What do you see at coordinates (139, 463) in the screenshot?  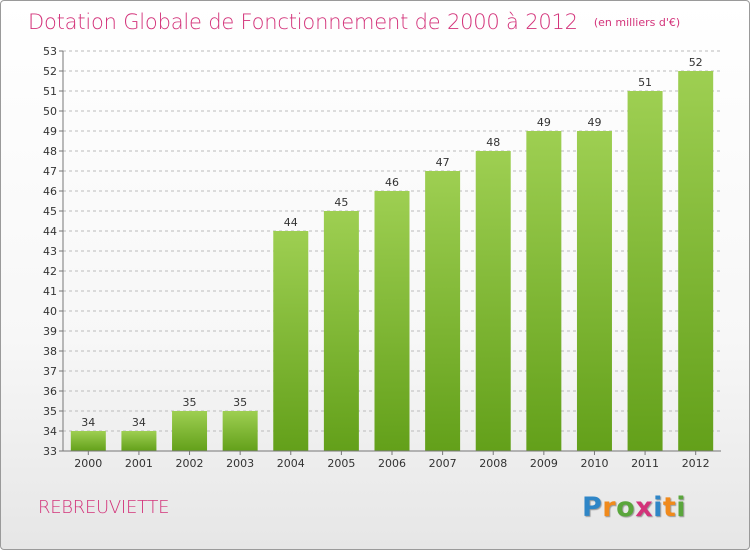 I see `x-tick-label: 2001` at bounding box center [139, 463].